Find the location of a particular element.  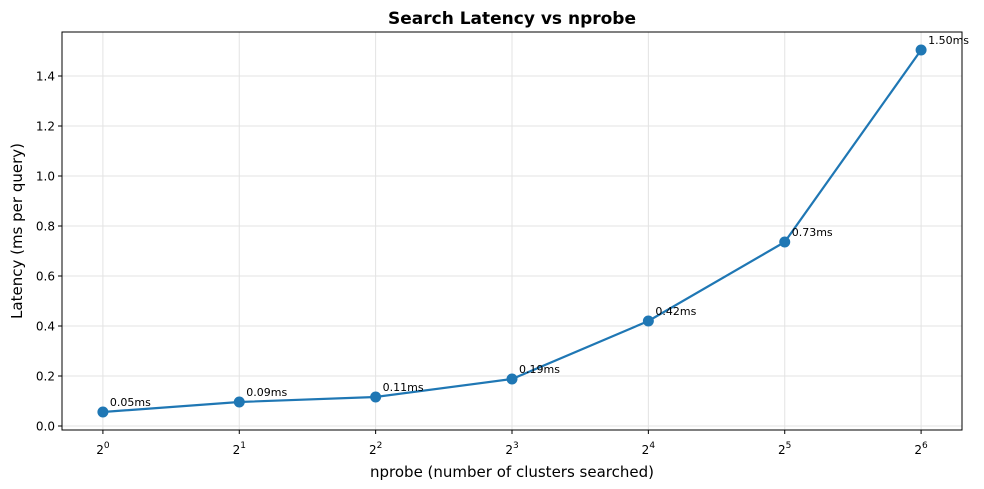

x-tick-label: 25 is located at coordinates (784, 449).